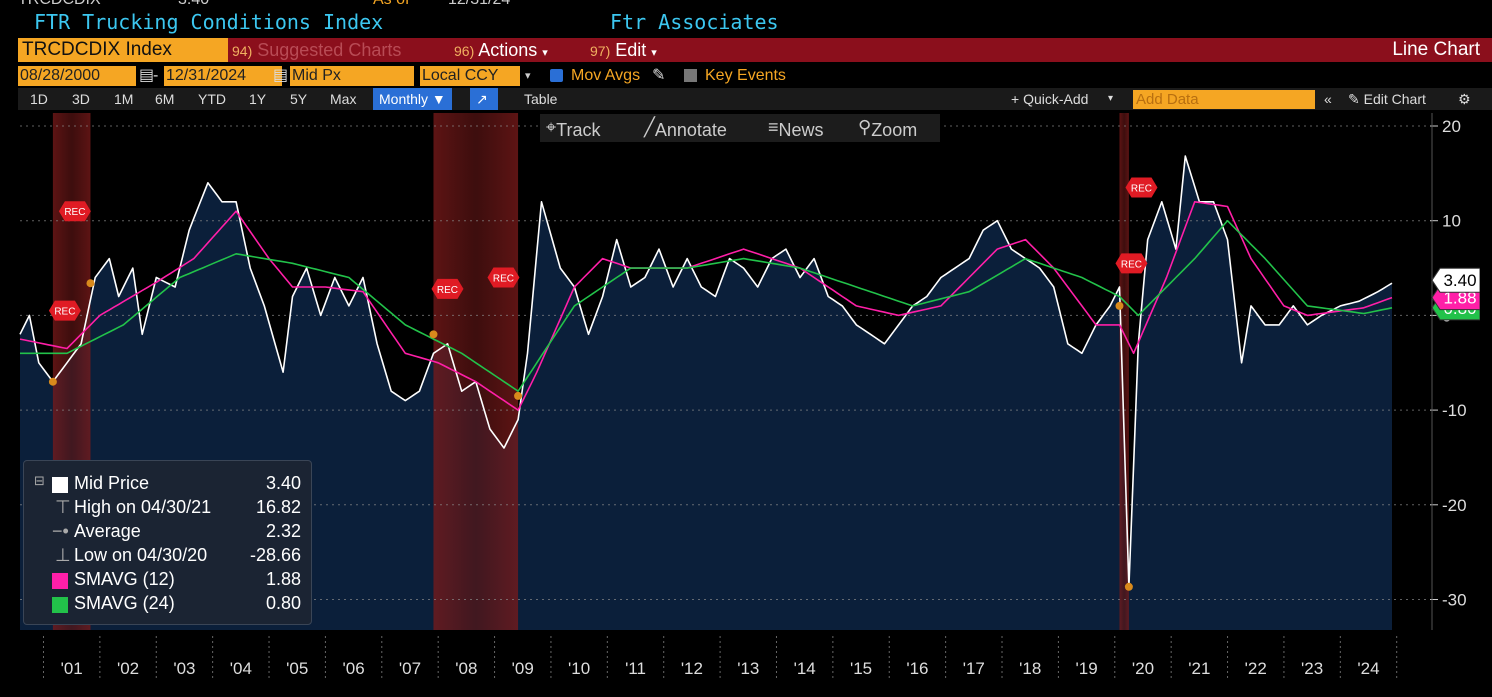  I want to click on mov-avgs-checkbox, so click(556, 75).